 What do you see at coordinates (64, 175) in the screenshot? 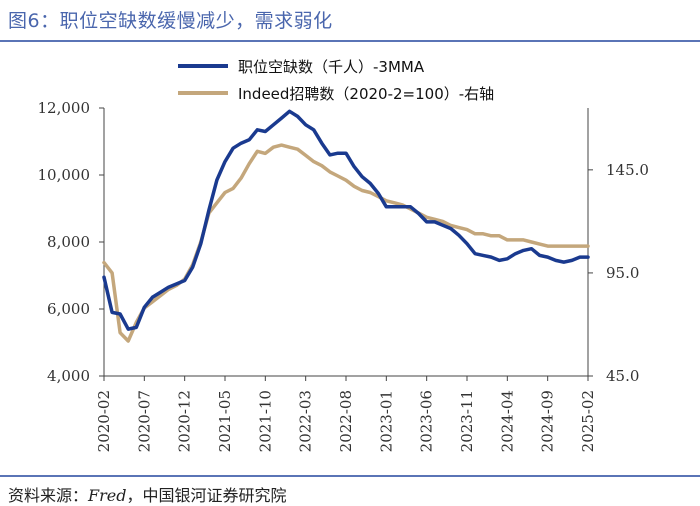
I see `y-left-tick-label: 10,000` at bounding box center [64, 175].